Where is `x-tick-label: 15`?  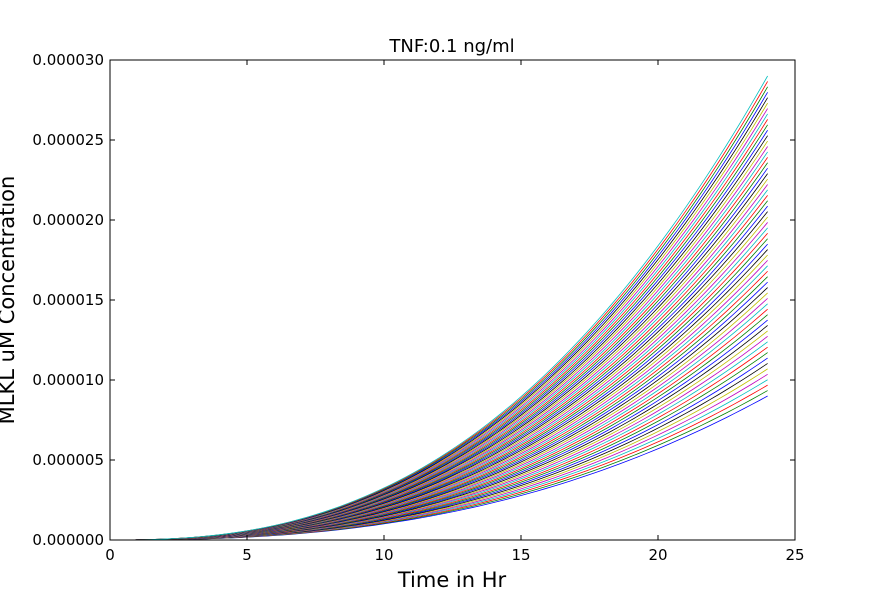 x-tick-label: 15 is located at coordinates (520, 555).